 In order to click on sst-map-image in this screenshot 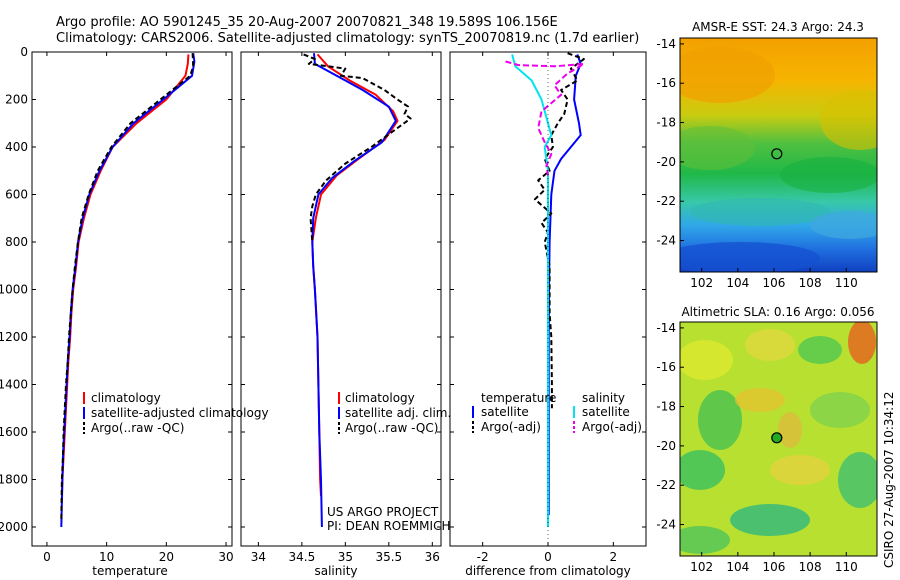, I will do `click(778, 155)`.